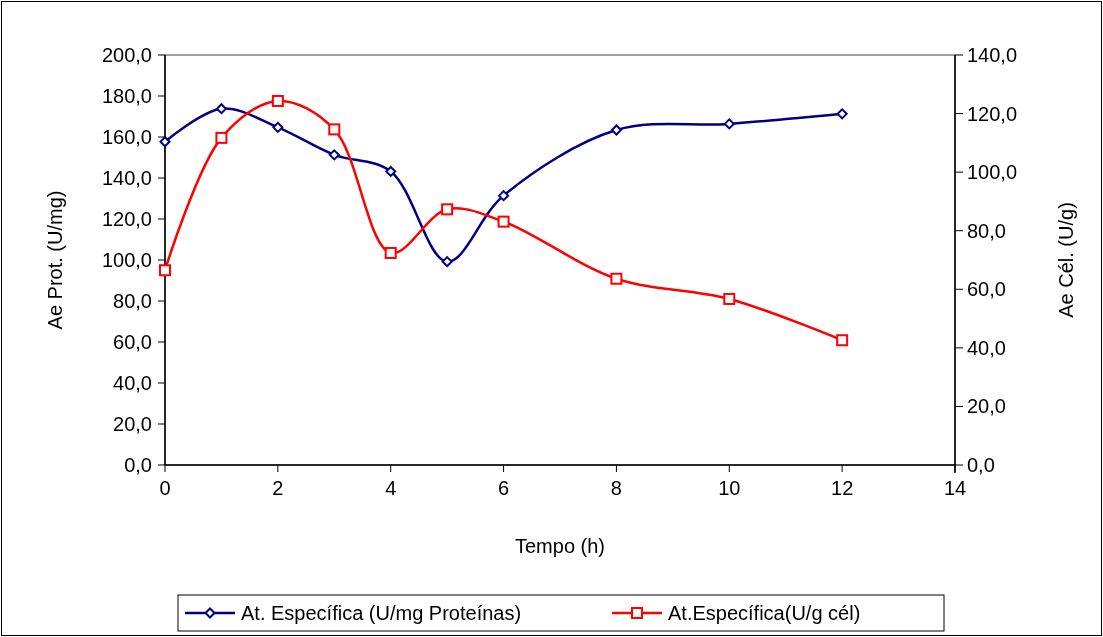 This screenshot has width=1103, height=637. What do you see at coordinates (126, 178) in the screenshot?
I see `y-tick-label: 140,0` at bounding box center [126, 178].